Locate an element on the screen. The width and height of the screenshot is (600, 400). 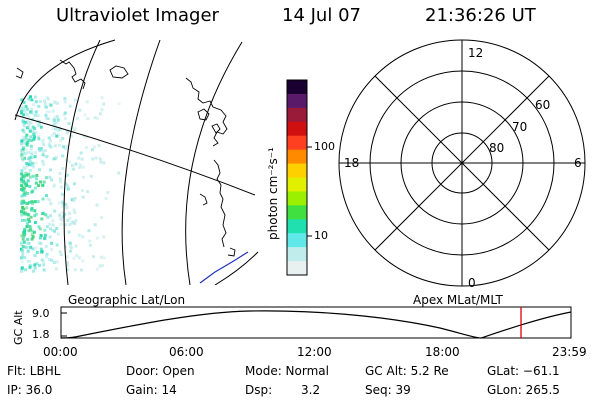
glat-status: GLat: −61.1 is located at coordinates (523, 371).